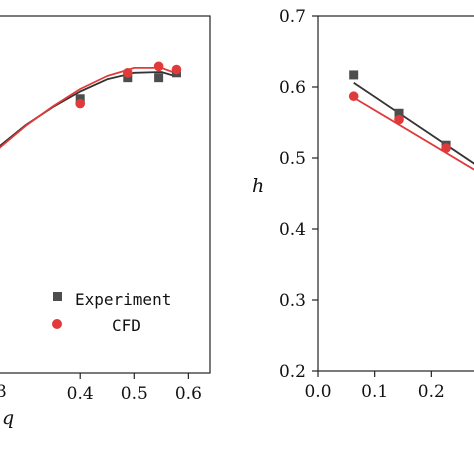 The image size is (474, 474). I want to click on right-x-tick-label: 0.2, so click(431, 392).